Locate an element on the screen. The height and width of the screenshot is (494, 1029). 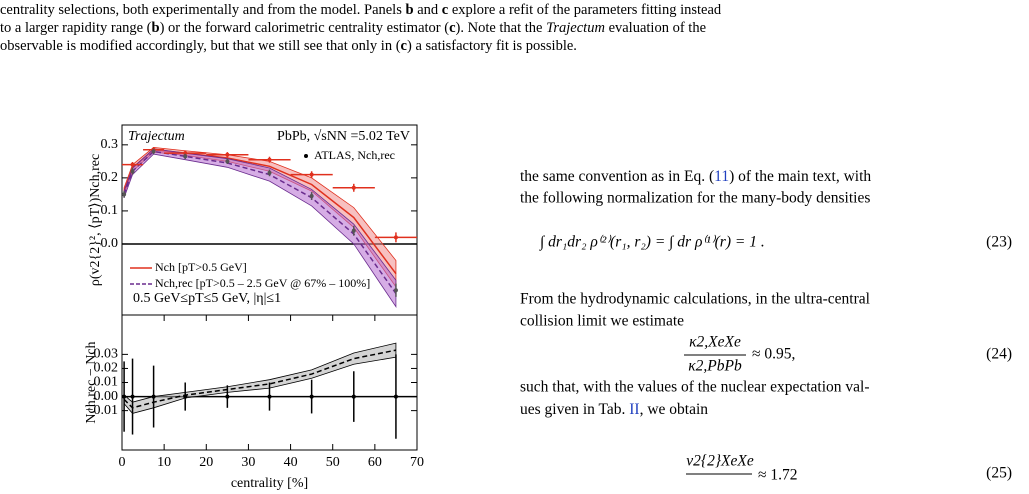
annotation: Trajectum is located at coordinates (156, 136).